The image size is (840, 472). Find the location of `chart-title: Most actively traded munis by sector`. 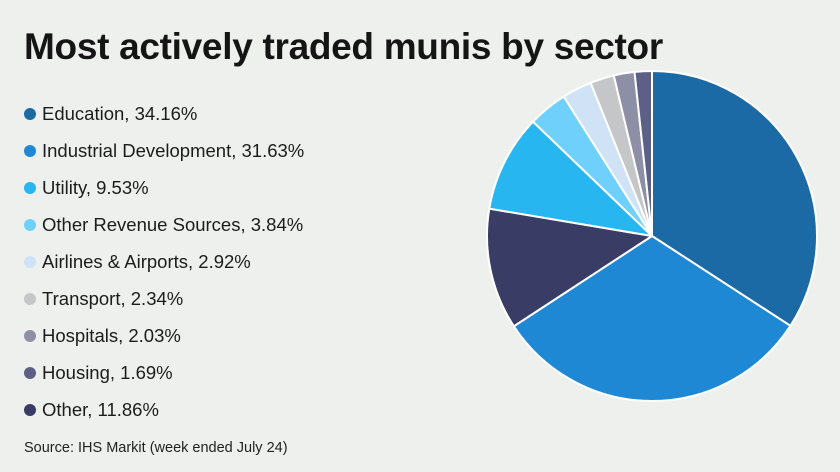

chart-title: Most actively traded munis by sector is located at coordinates (343, 46).